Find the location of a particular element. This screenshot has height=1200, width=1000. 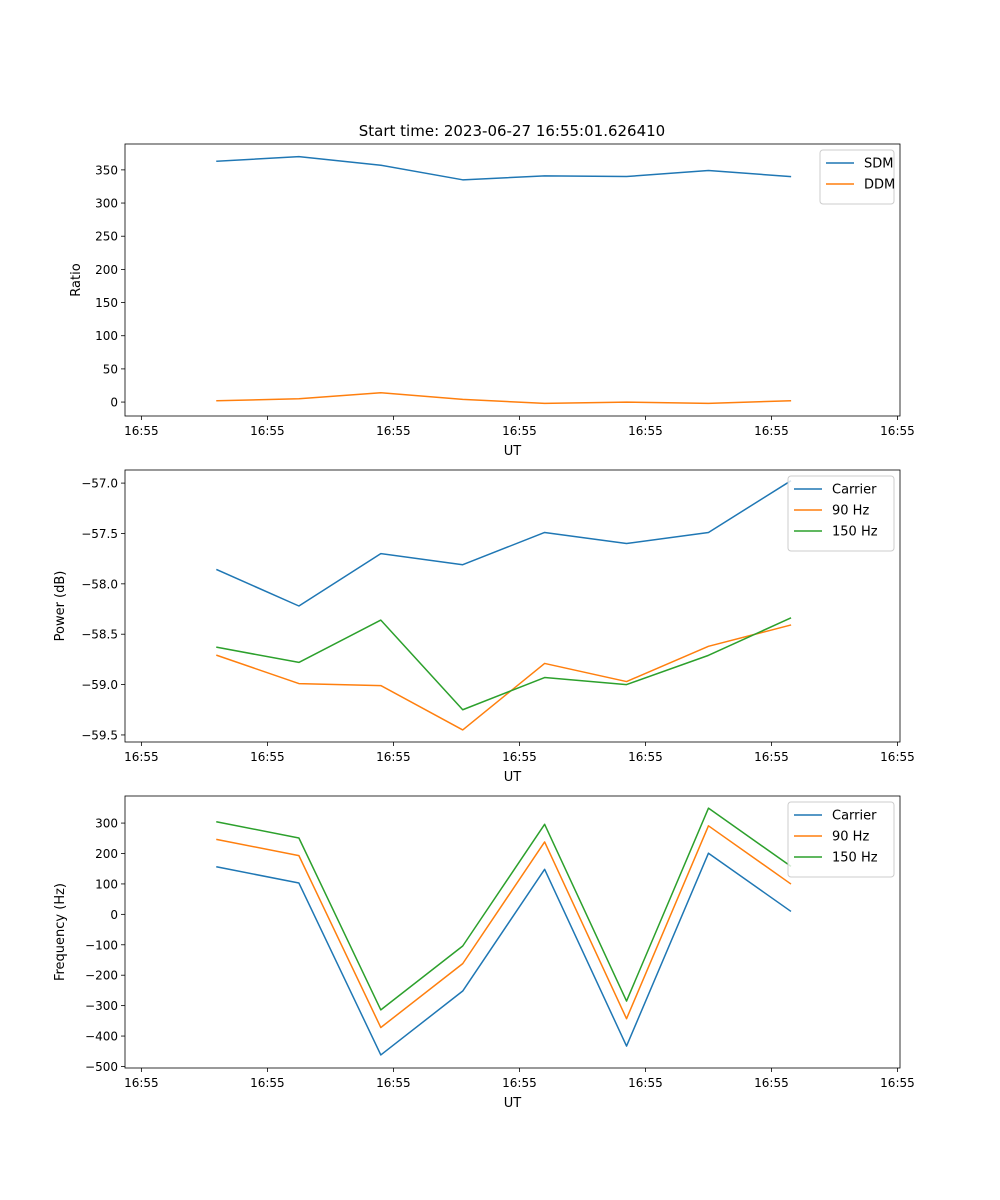

y-tick-label: −59.5 is located at coordinates (99, 735).